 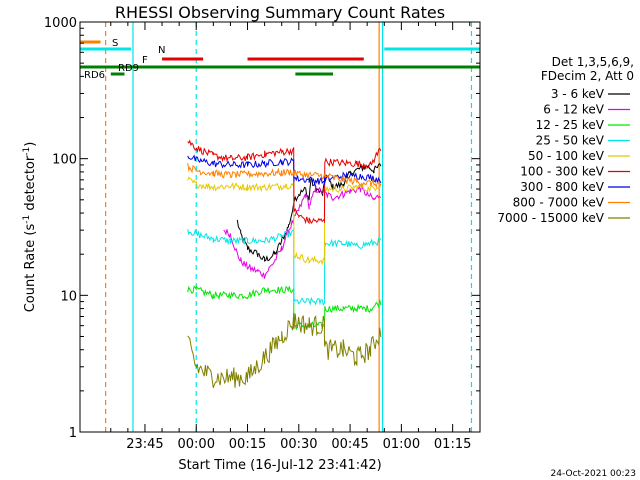 I want to click on series-3-6-kev, so click(x=309, y=212).